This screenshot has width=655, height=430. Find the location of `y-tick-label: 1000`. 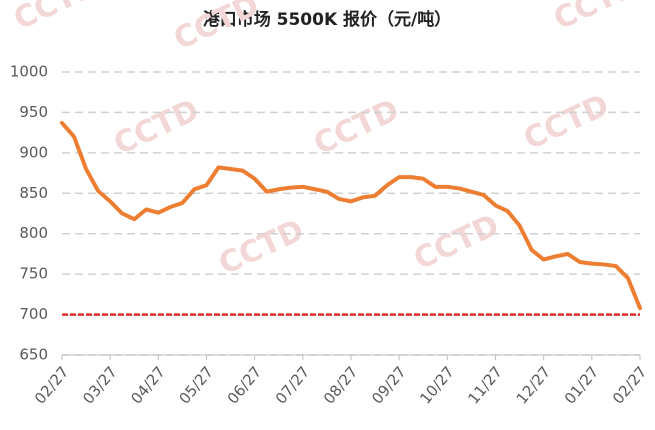

y-tick-label: 1000 is located at coordinates (29, 72).